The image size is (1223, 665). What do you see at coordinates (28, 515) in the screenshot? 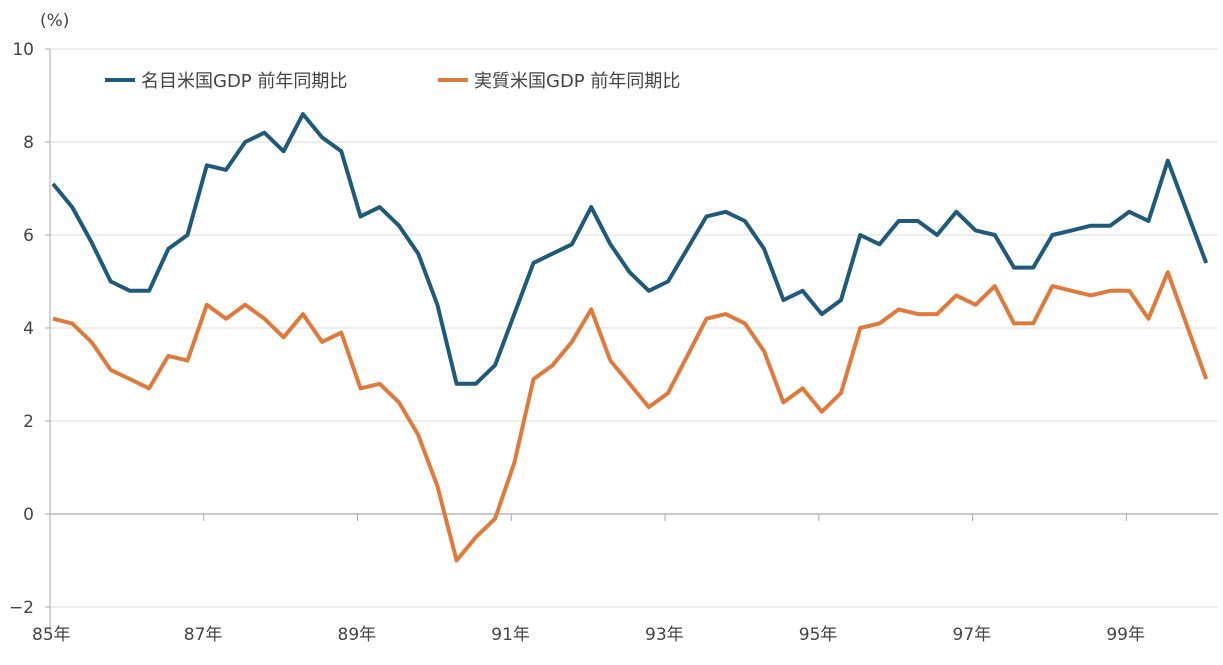
I see `y-tick-label: 0` at bounding box center [28, 515].